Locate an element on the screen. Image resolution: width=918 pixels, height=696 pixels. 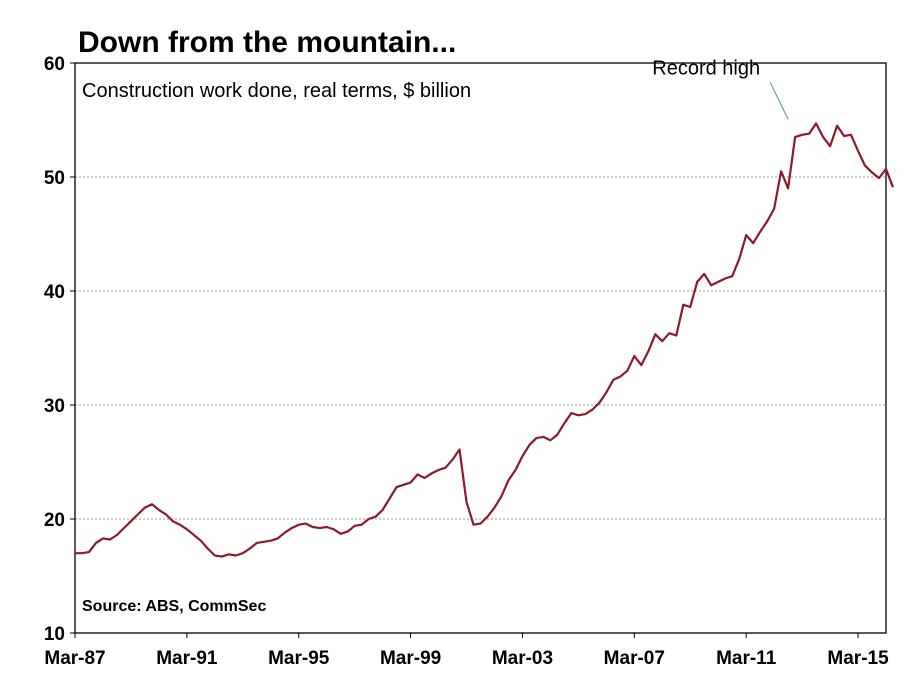
x-tick-label-Mar-87: Mar-87 is located at coordinates (74, 658).